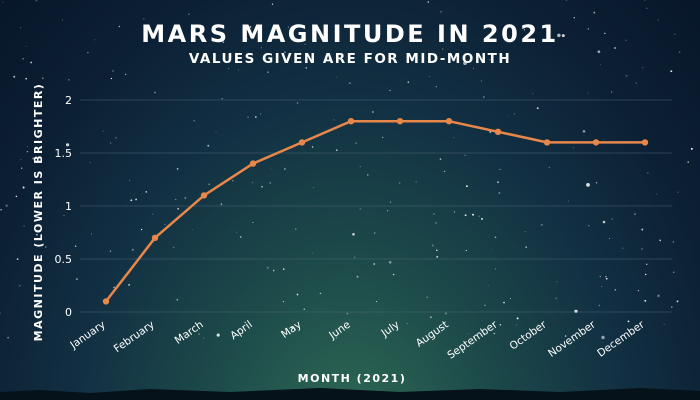 The width and height of the screenshot is (700, 400). I want to click on x-tick-label: December, so click(621, 338).